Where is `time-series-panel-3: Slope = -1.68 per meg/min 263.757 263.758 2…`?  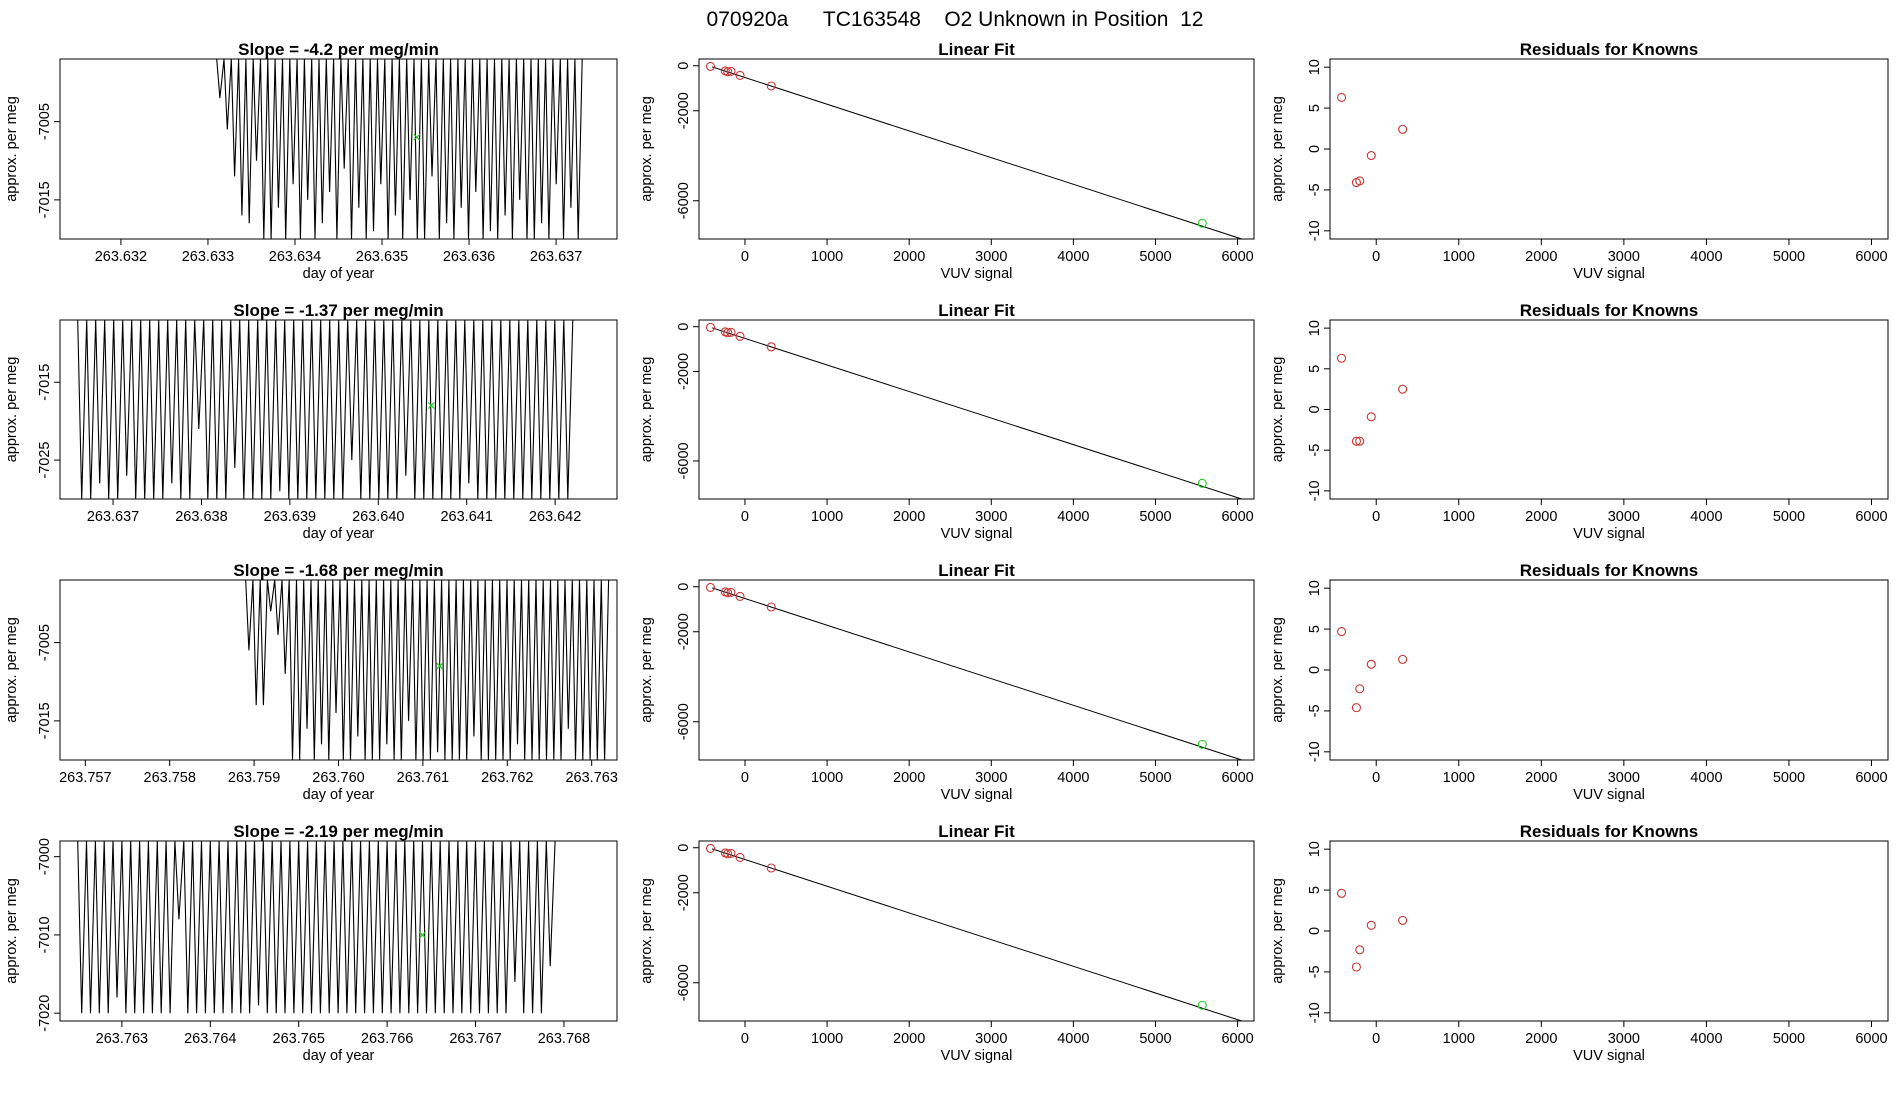 time-series-panel-3: Slope = -1.68 per meg/min 263.757 263.758 2… is located at coordinates (311, 682).